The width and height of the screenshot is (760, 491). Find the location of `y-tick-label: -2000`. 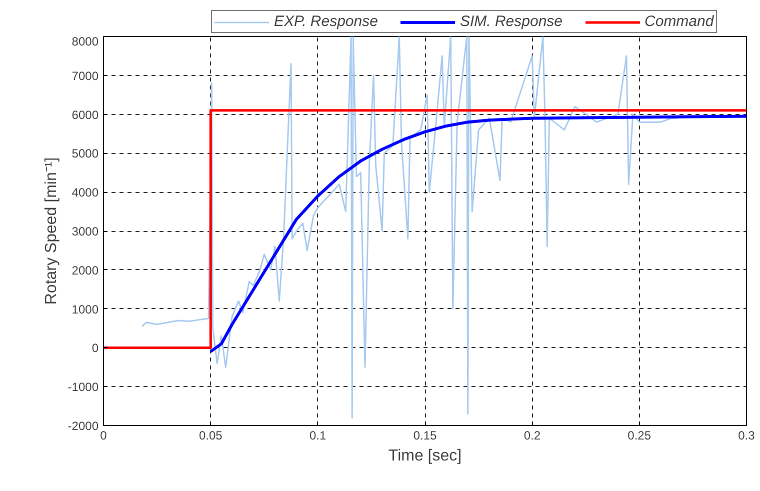

y-tick-label: -2000 is located at coordinates (83, 426).